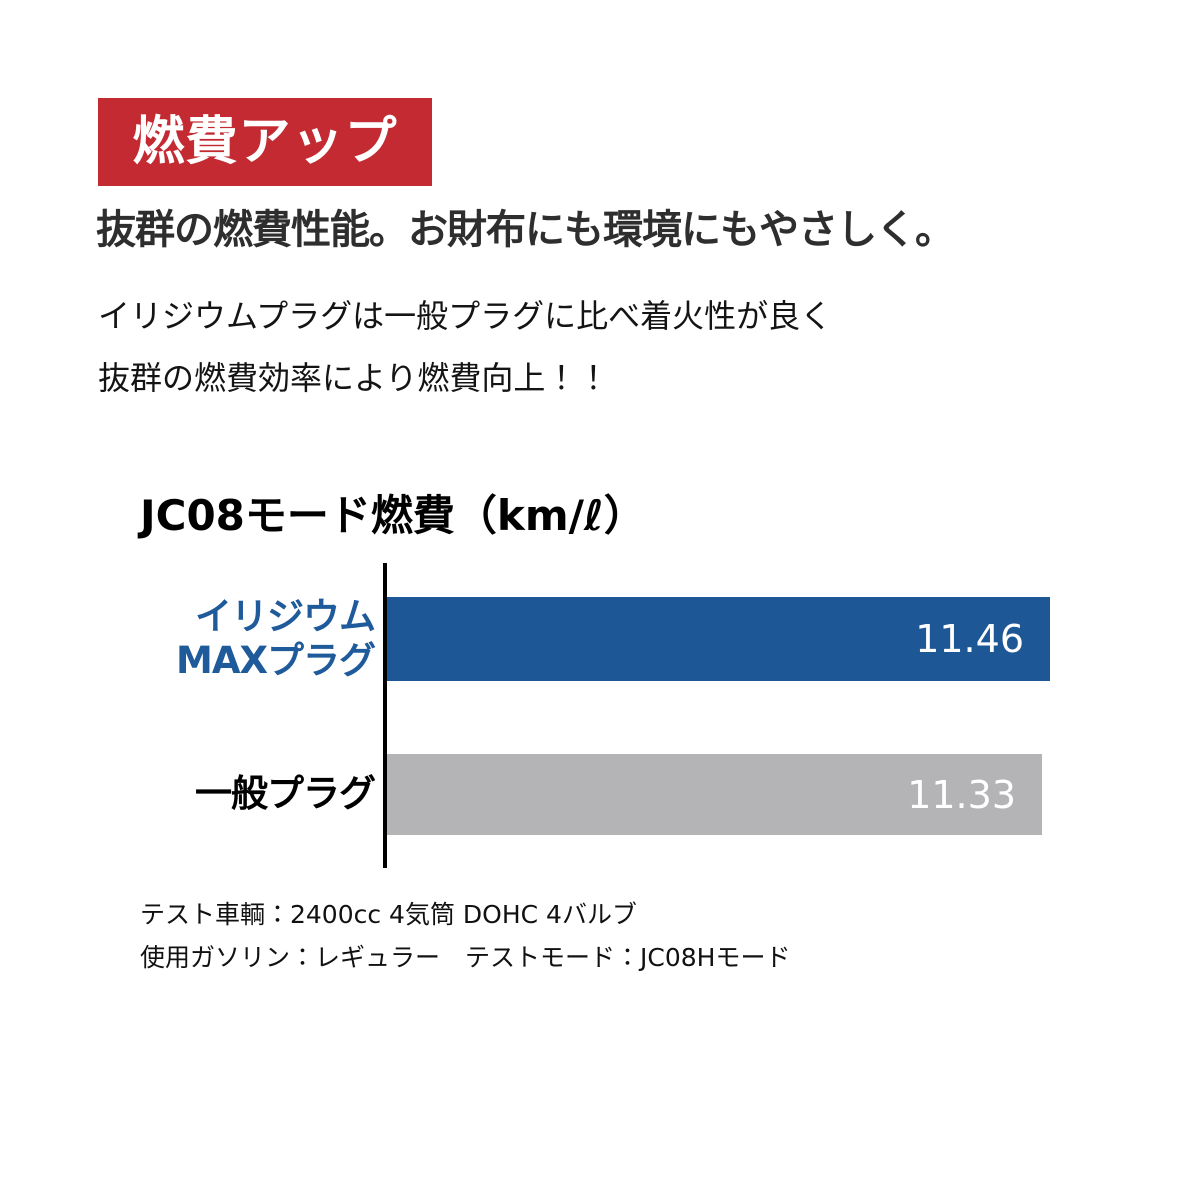 This screenshot has height=1200, width=1200. I want to click on bar-value-normal: 11.33, so click(961, 794).